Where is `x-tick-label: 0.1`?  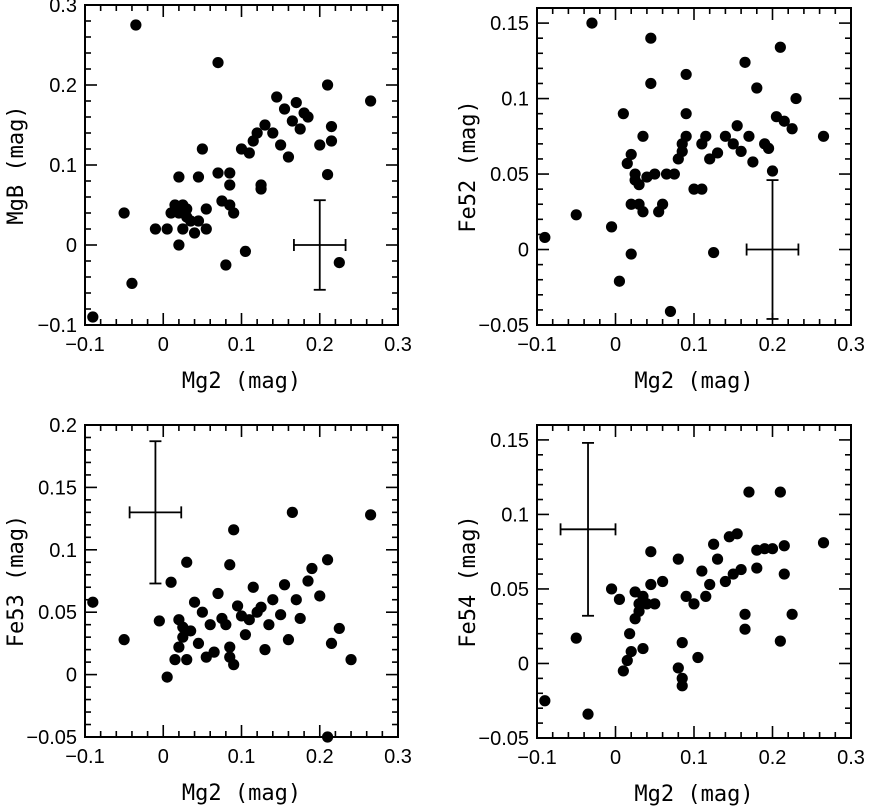 x-tick-label: 0.1 is located at coordinates (242, 345).